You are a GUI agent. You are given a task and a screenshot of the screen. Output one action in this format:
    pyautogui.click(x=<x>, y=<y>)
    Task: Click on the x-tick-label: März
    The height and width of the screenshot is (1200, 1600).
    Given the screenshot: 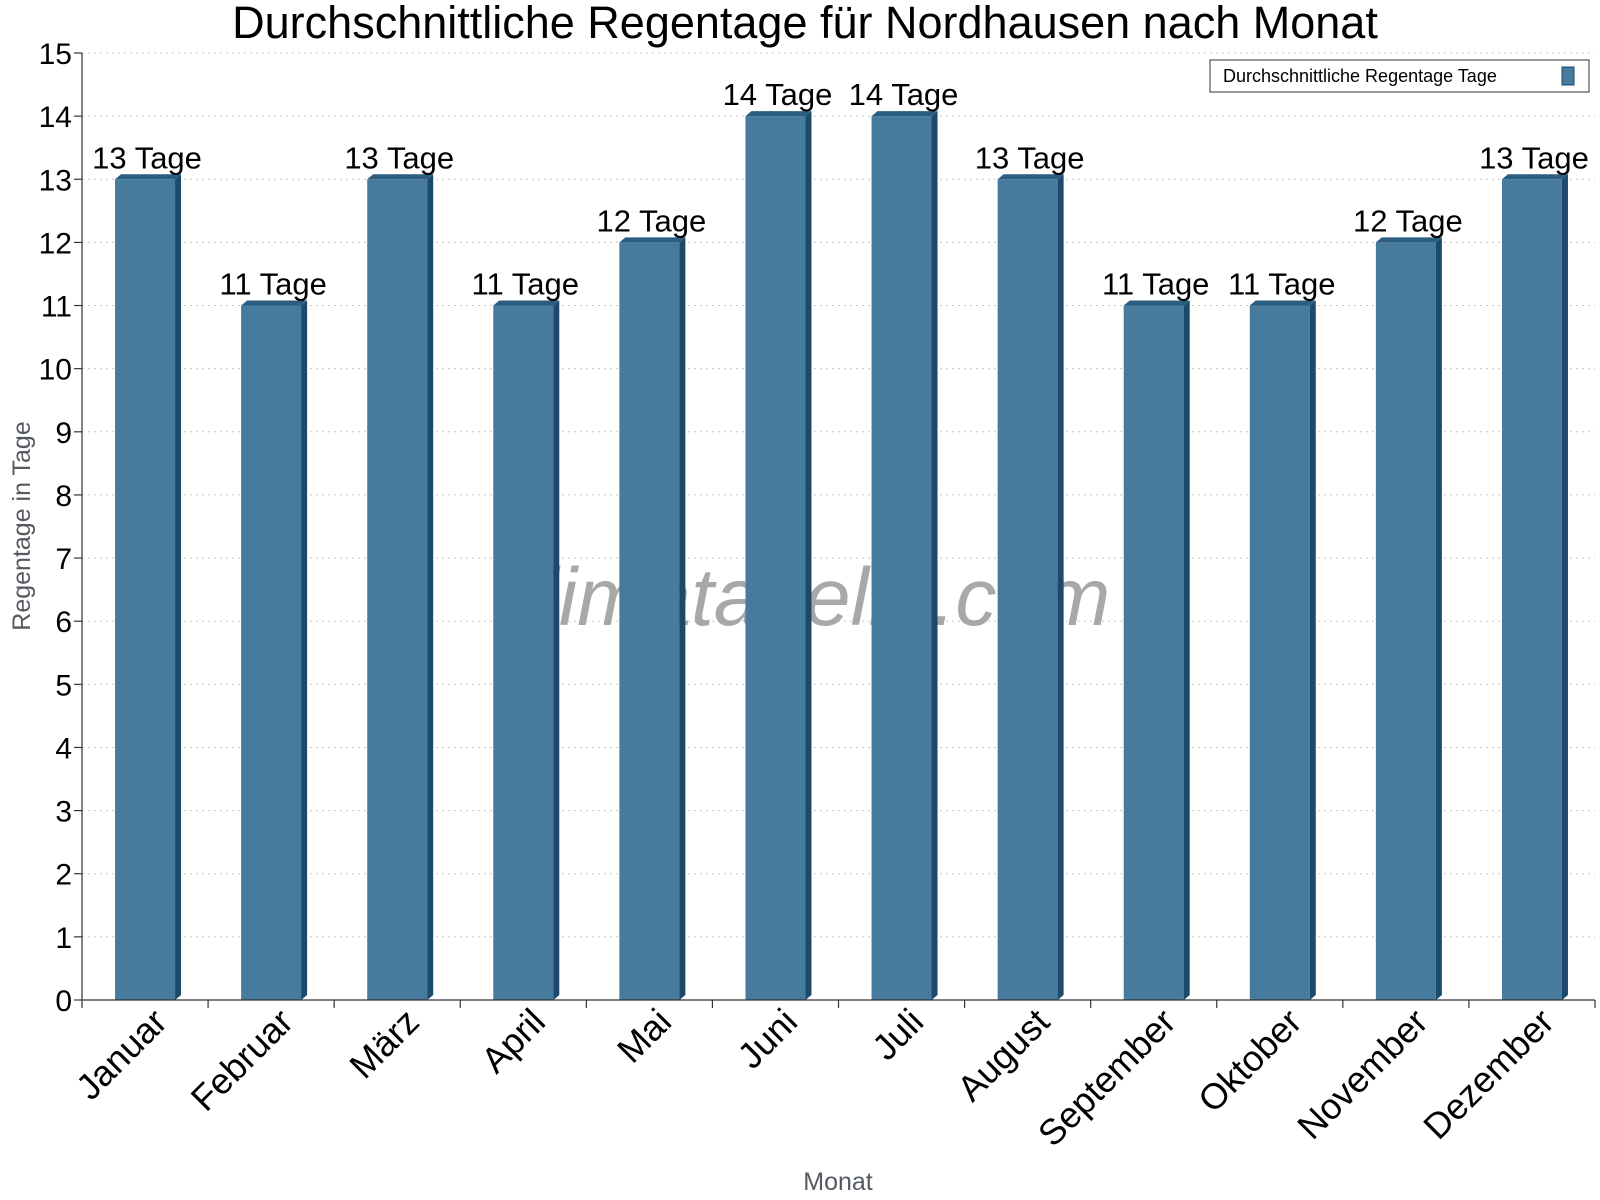 What is the action you would take?
    pyautogui.click(x=384, y=1044)
    